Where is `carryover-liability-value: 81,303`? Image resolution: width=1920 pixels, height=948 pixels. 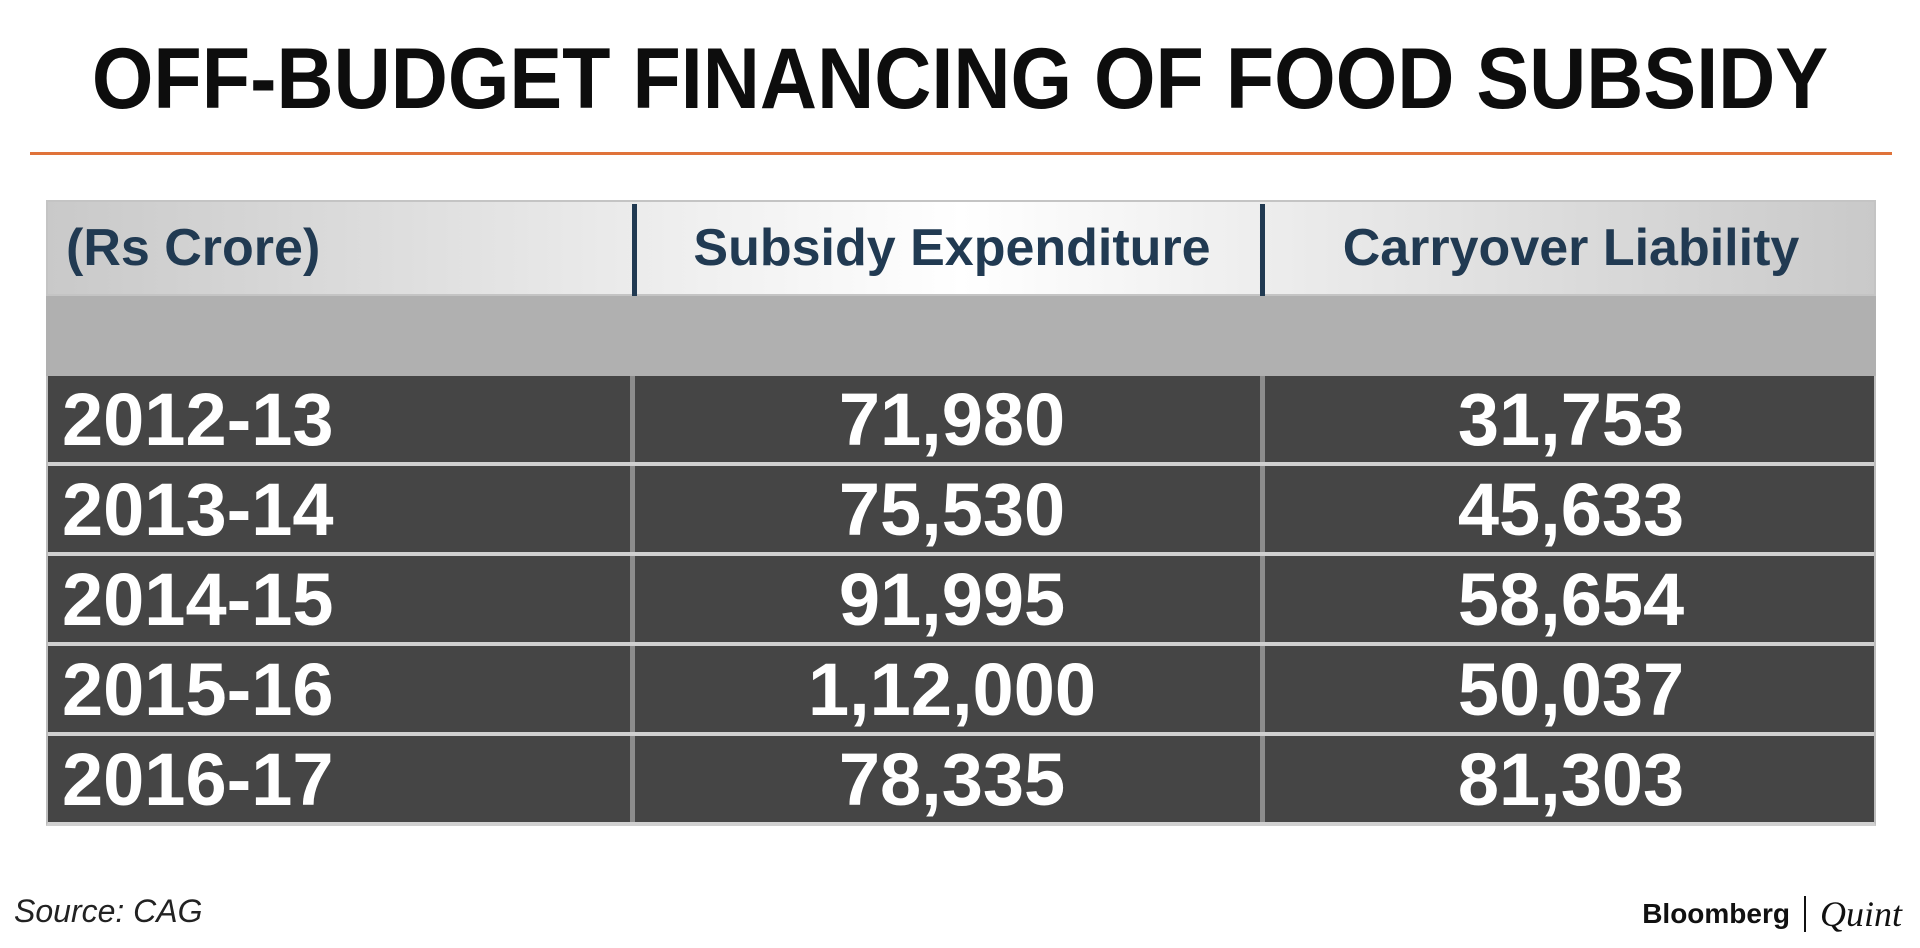 carryover-liability-value: 81,303 is located at coordinates (1571, 779).